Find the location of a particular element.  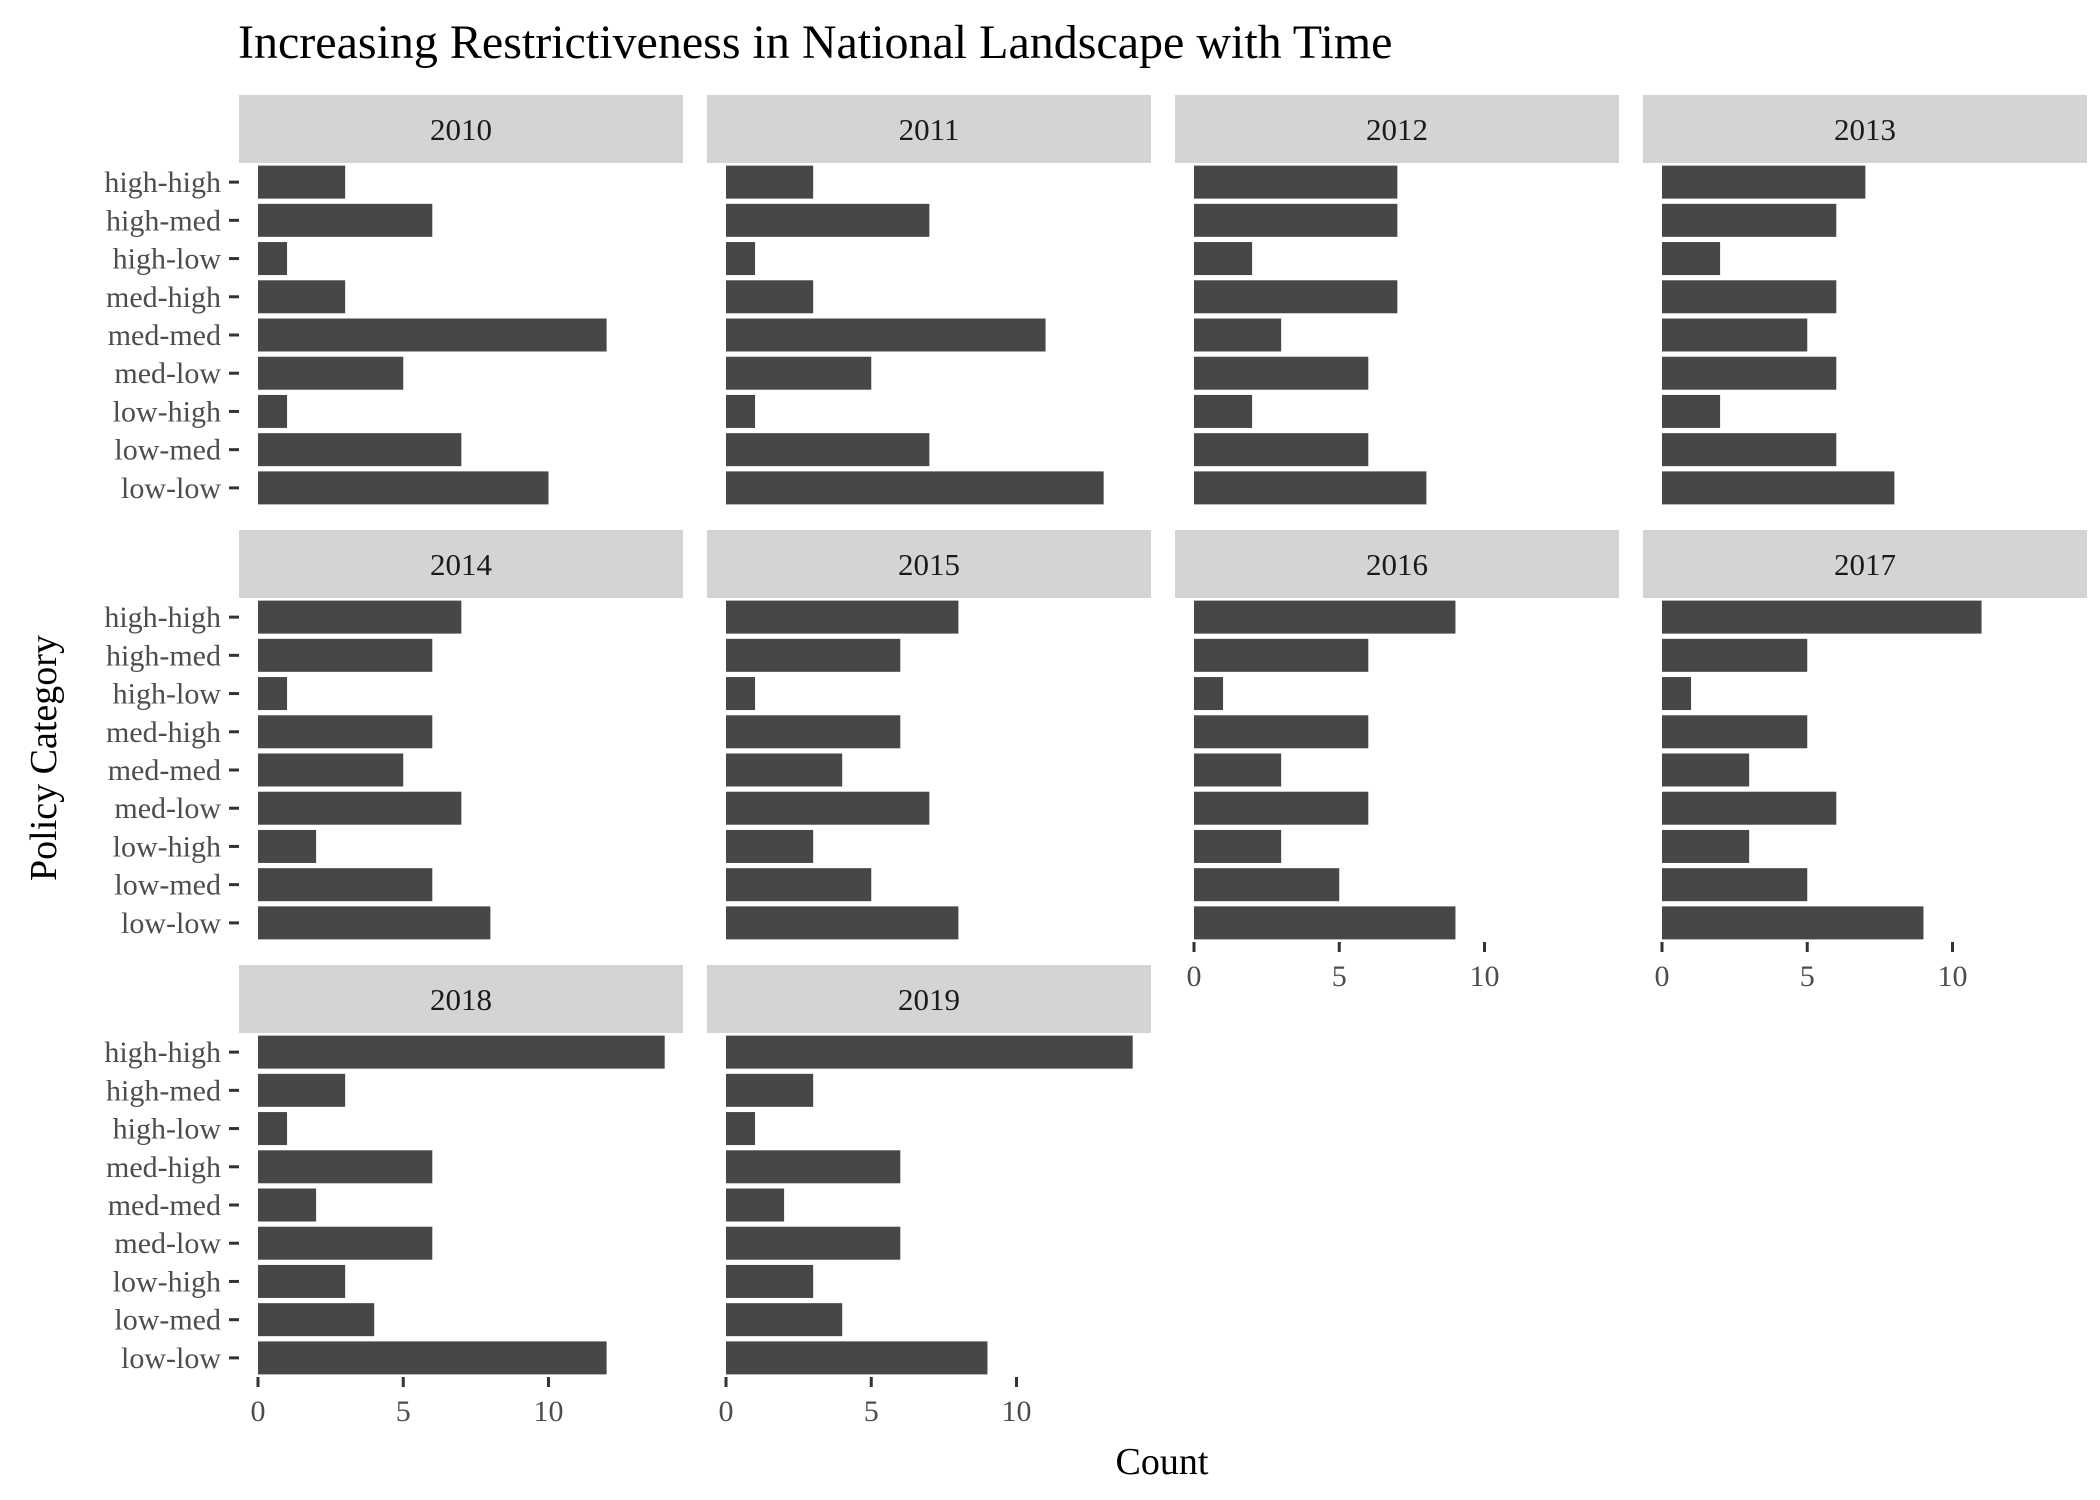

bar-2016-high-low is located at coordinates (1209, 694).